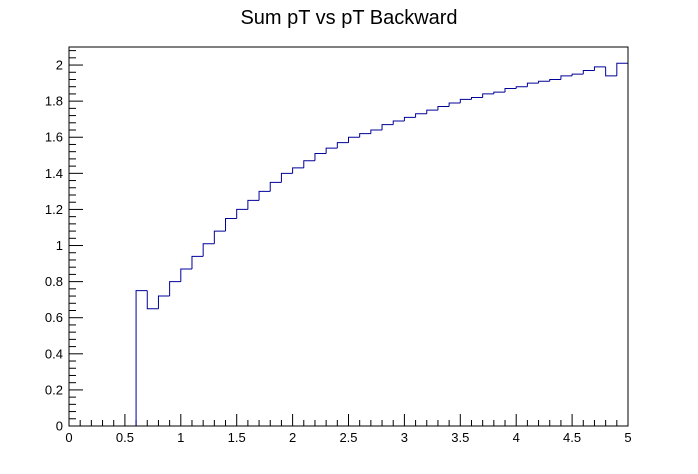  What do you see at coordinates (627, 437) in the screenshot?
I see `x-tick-label: 5` at bounding box center [627, 437].